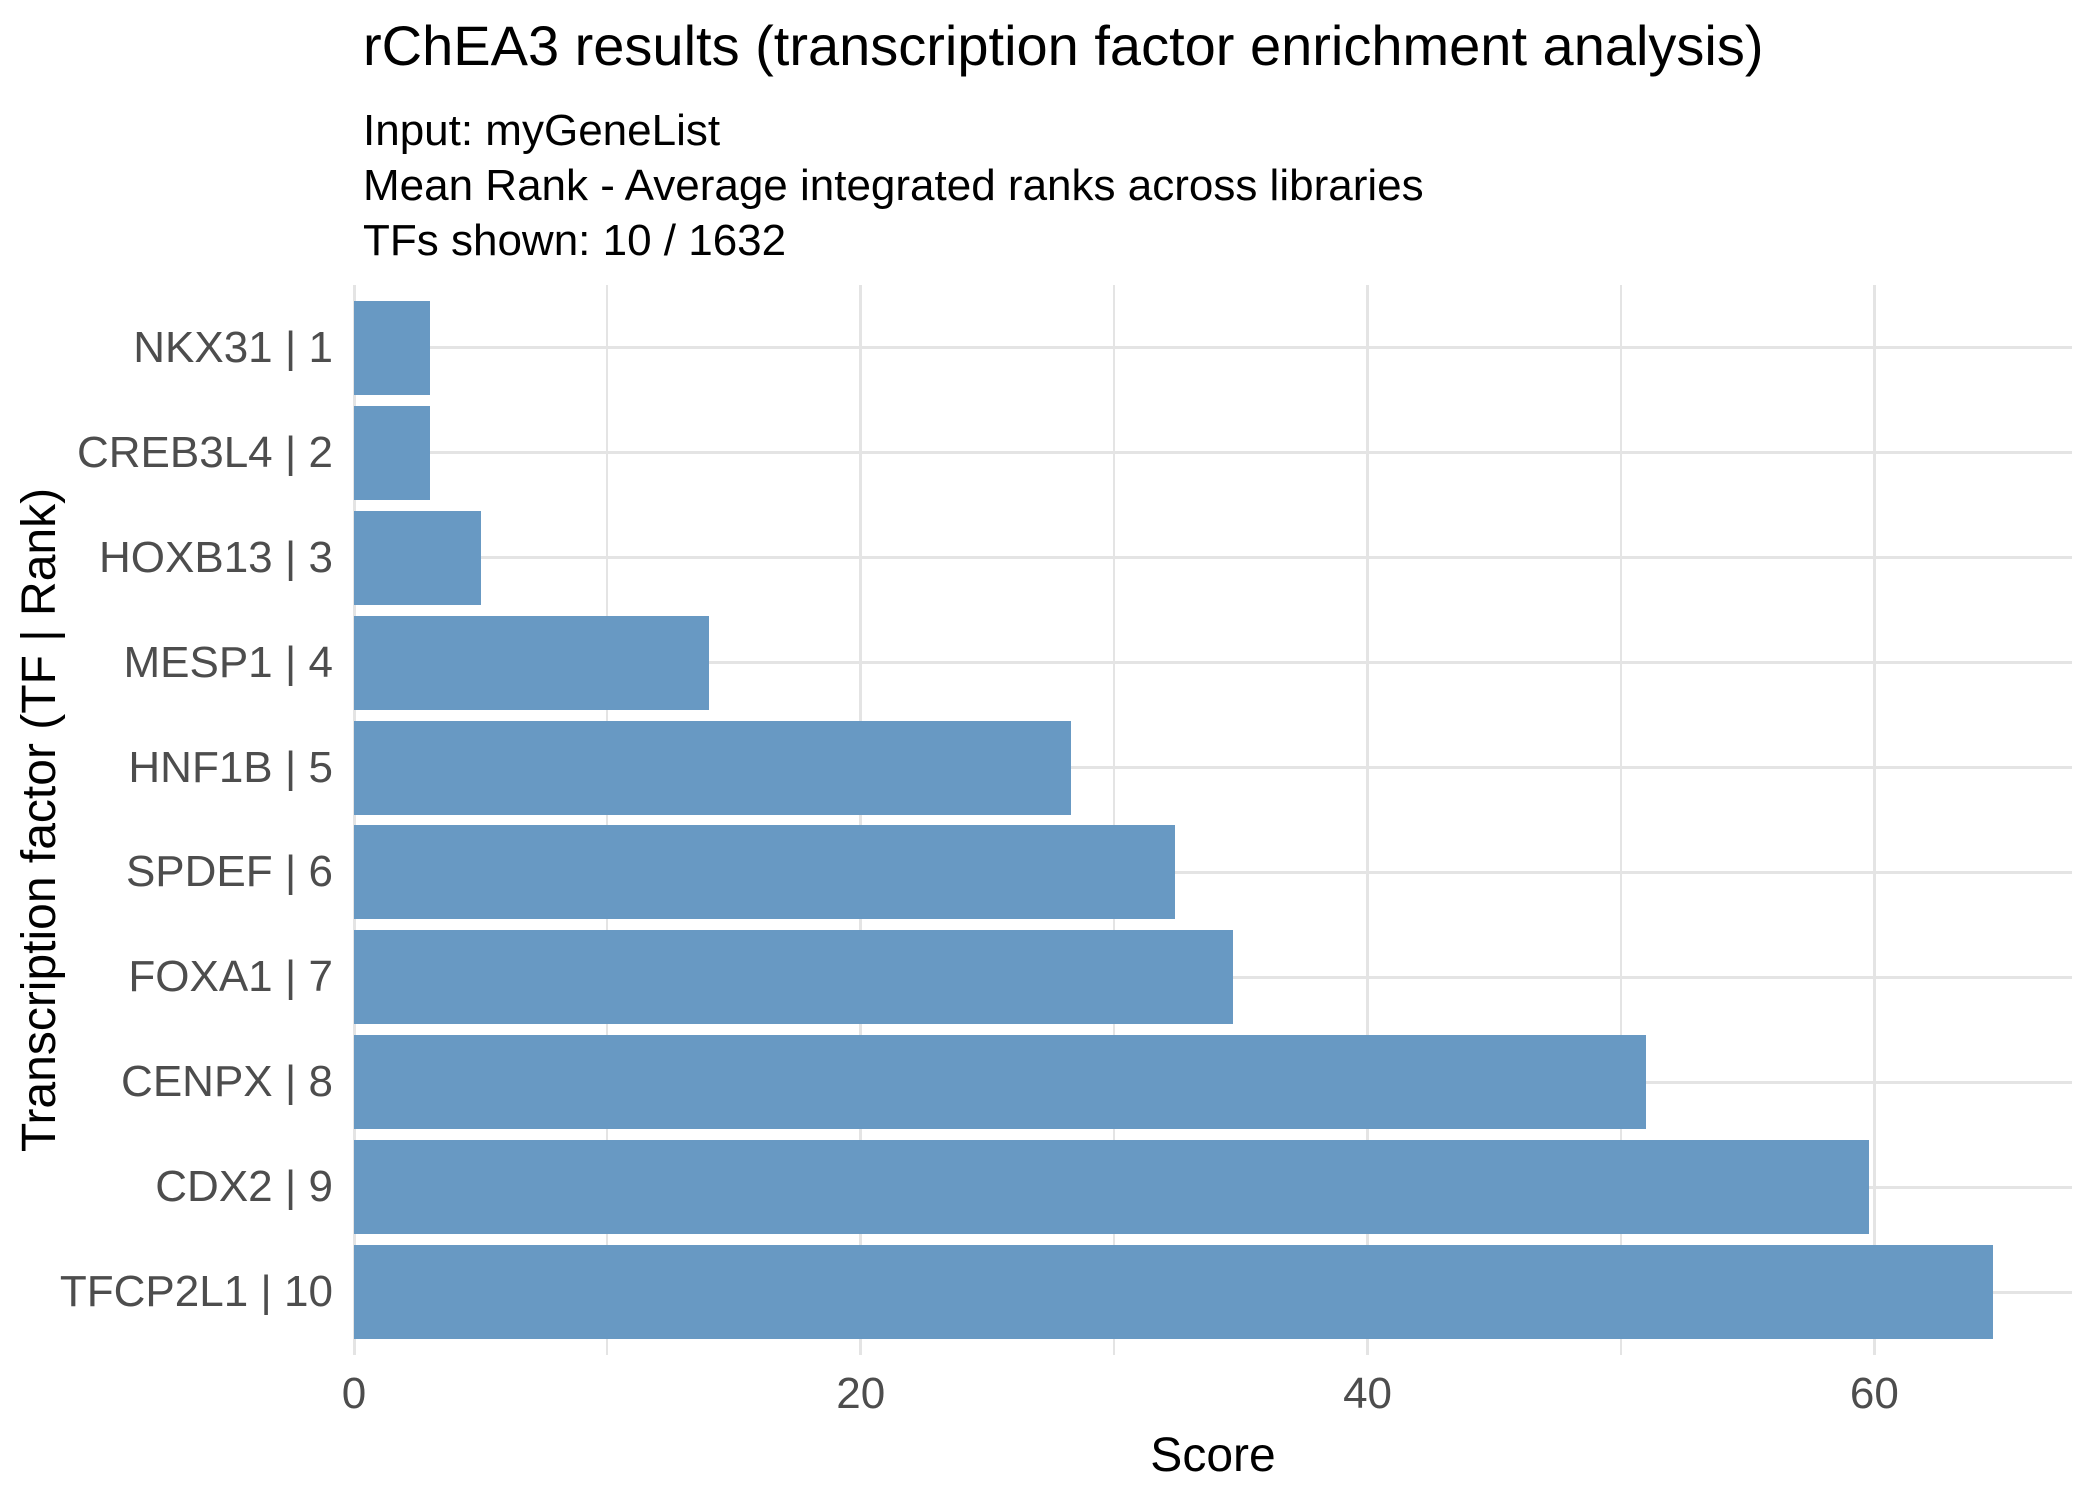 This screenshot has height=1500, width=2100. I want to click on bar-foxa1, so click(794, 977).